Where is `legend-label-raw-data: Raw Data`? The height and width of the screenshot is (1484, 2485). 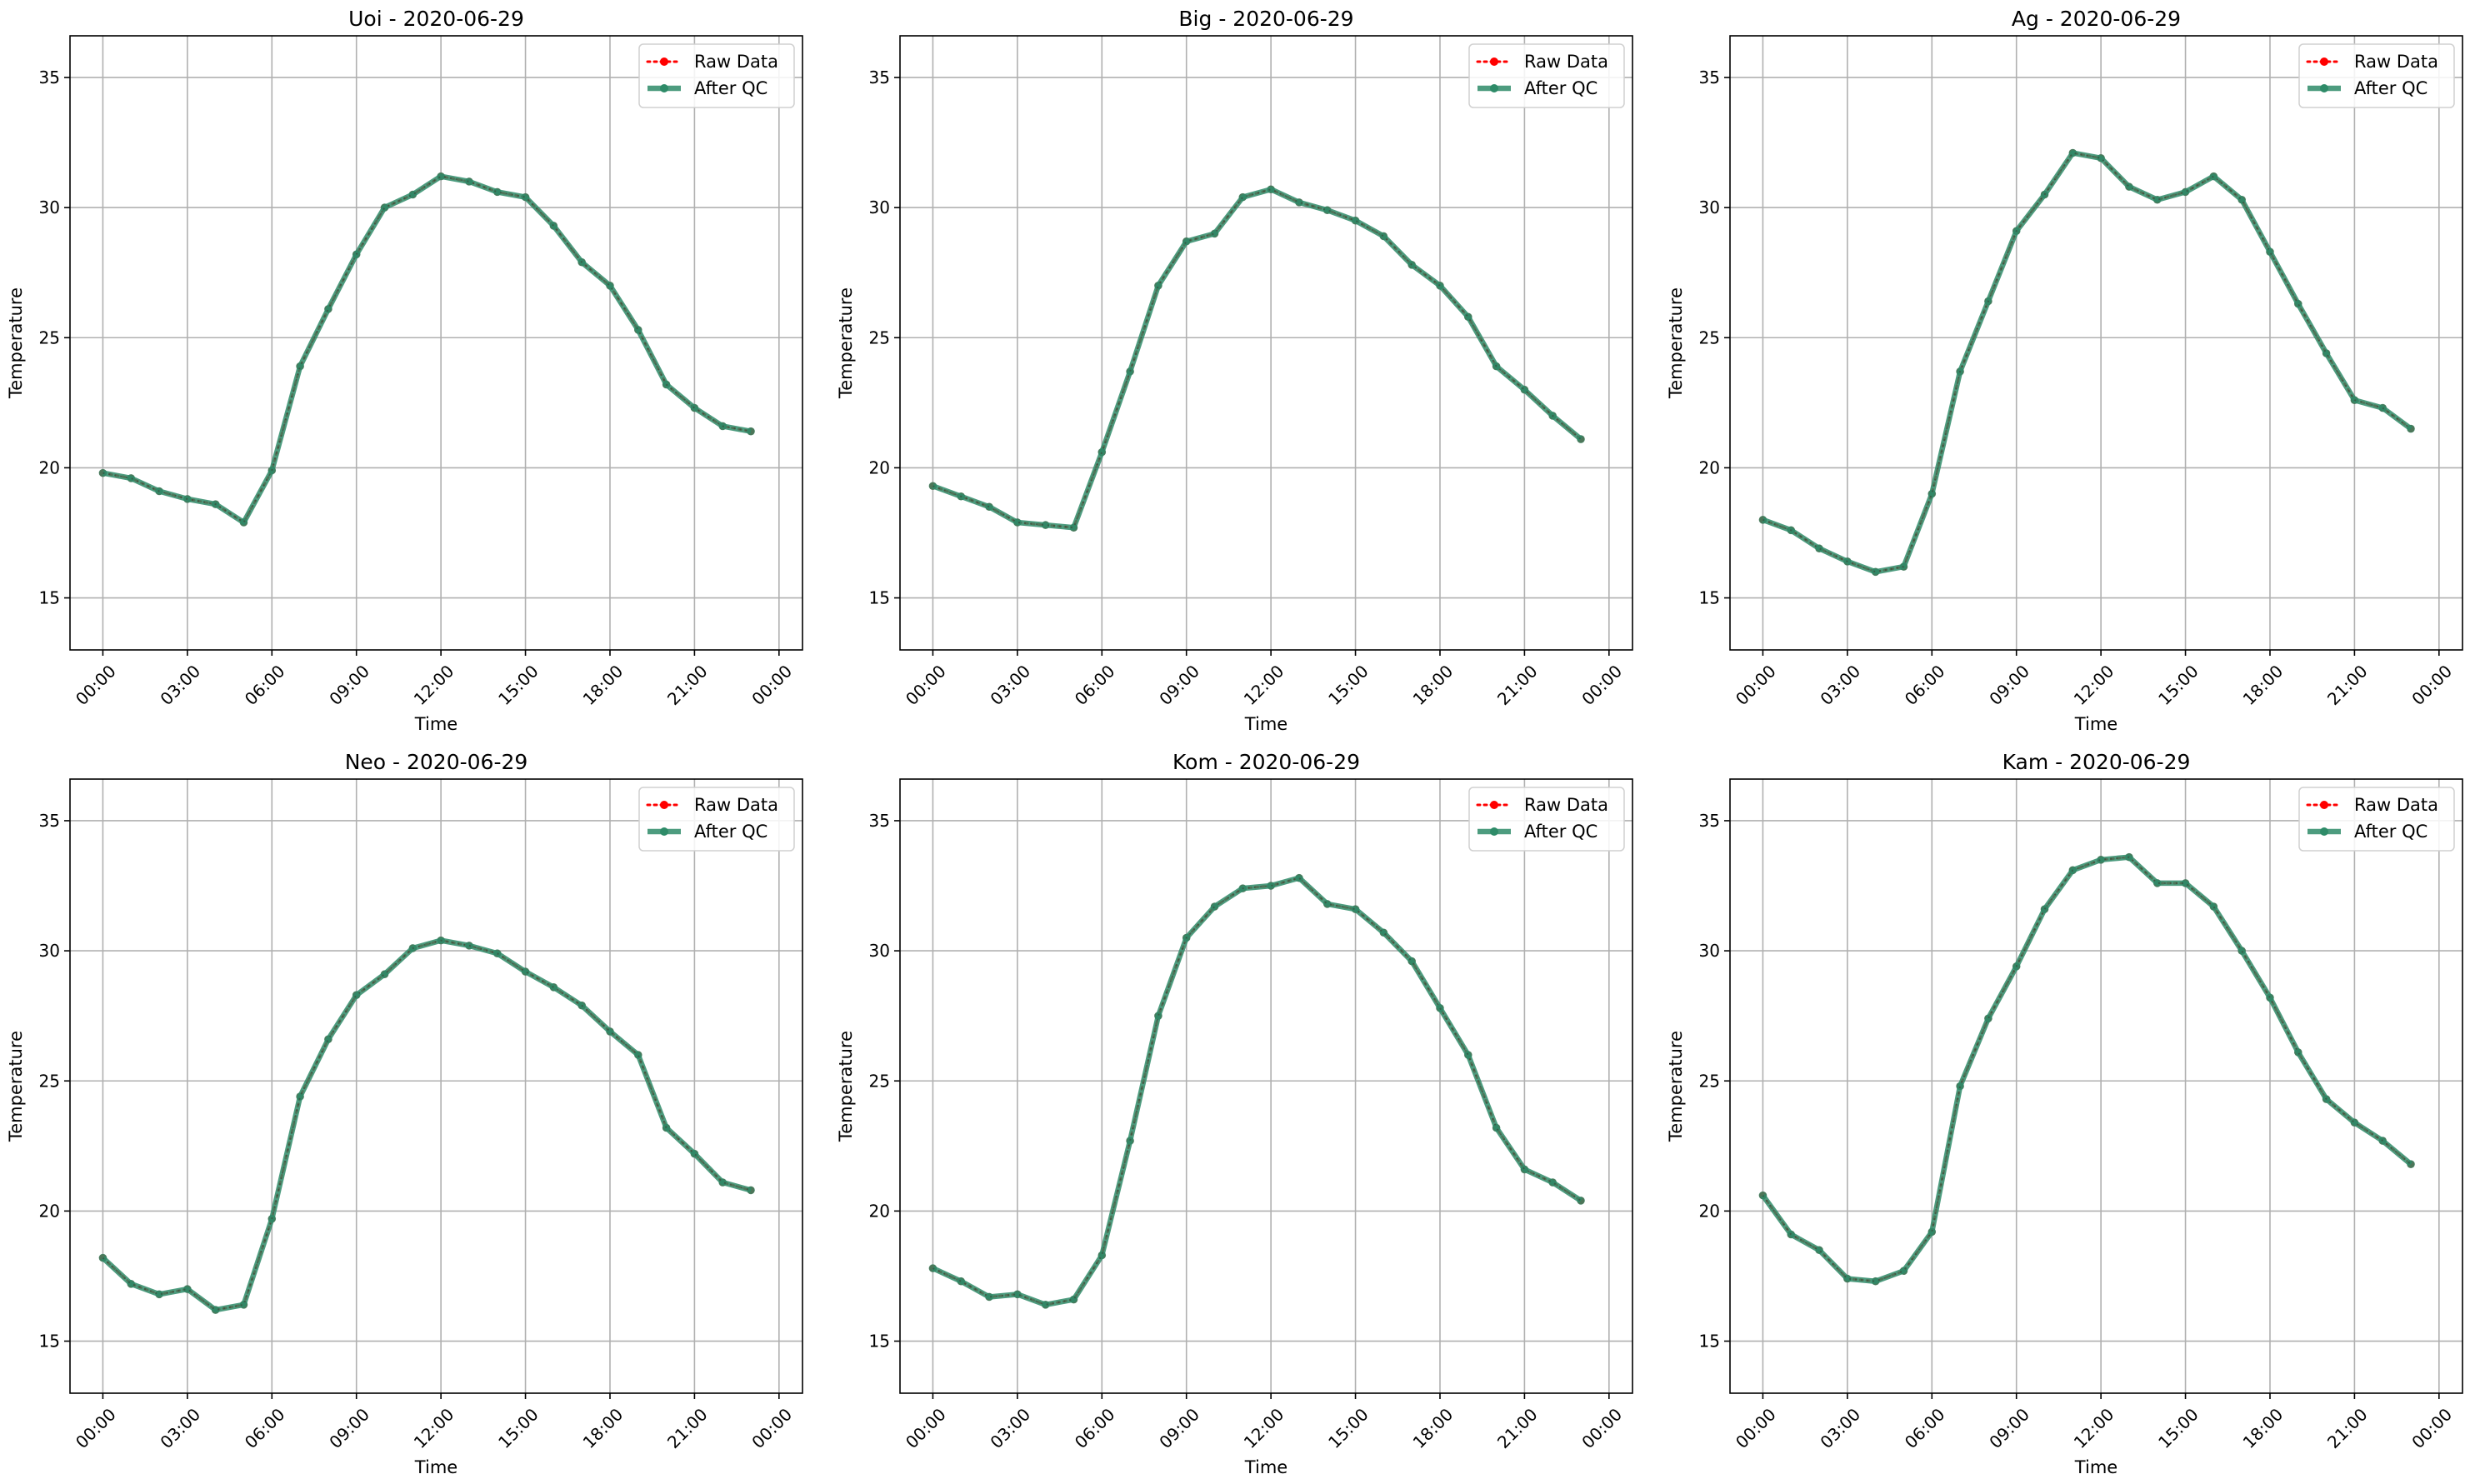 legend-label-raw-data: Raw Data is located at coordinates (736, 805).